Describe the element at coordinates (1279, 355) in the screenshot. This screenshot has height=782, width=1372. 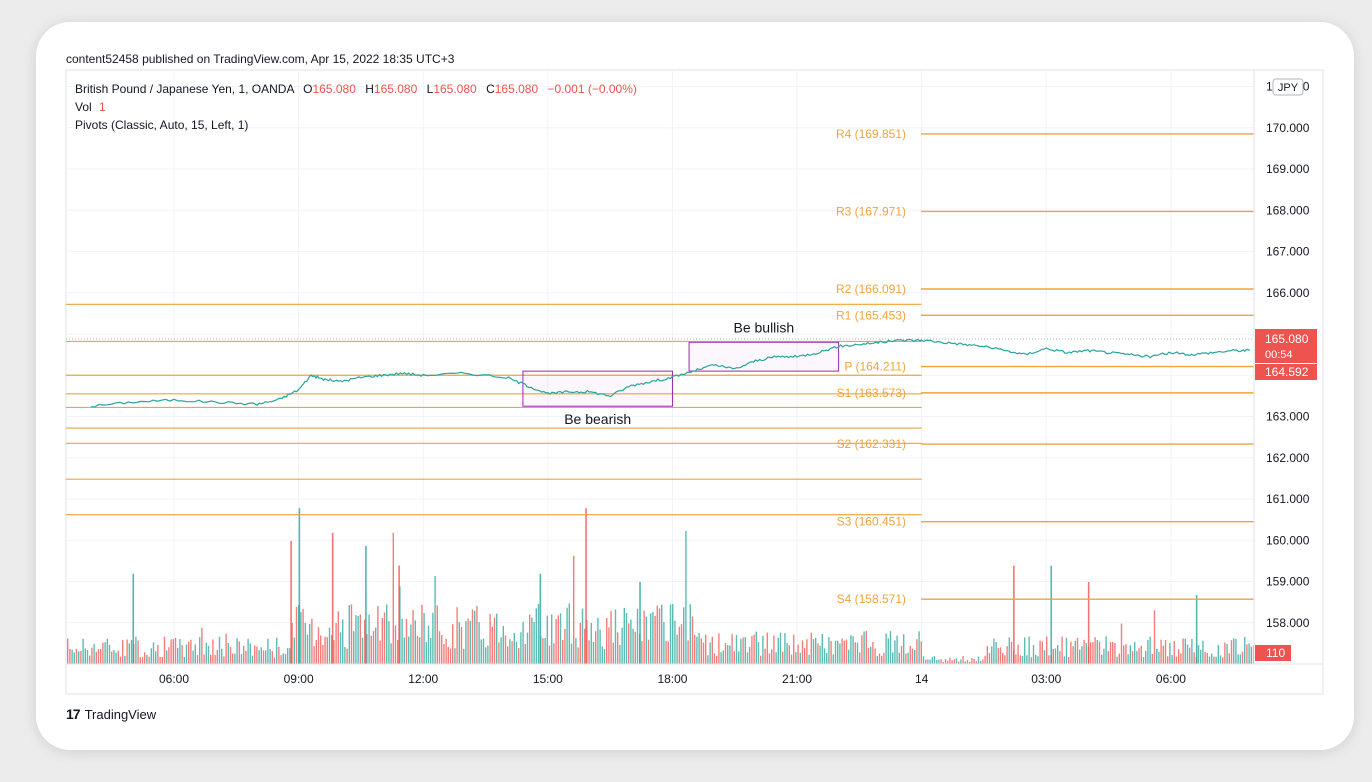
I see `countdown-label: 00:54` at that location.